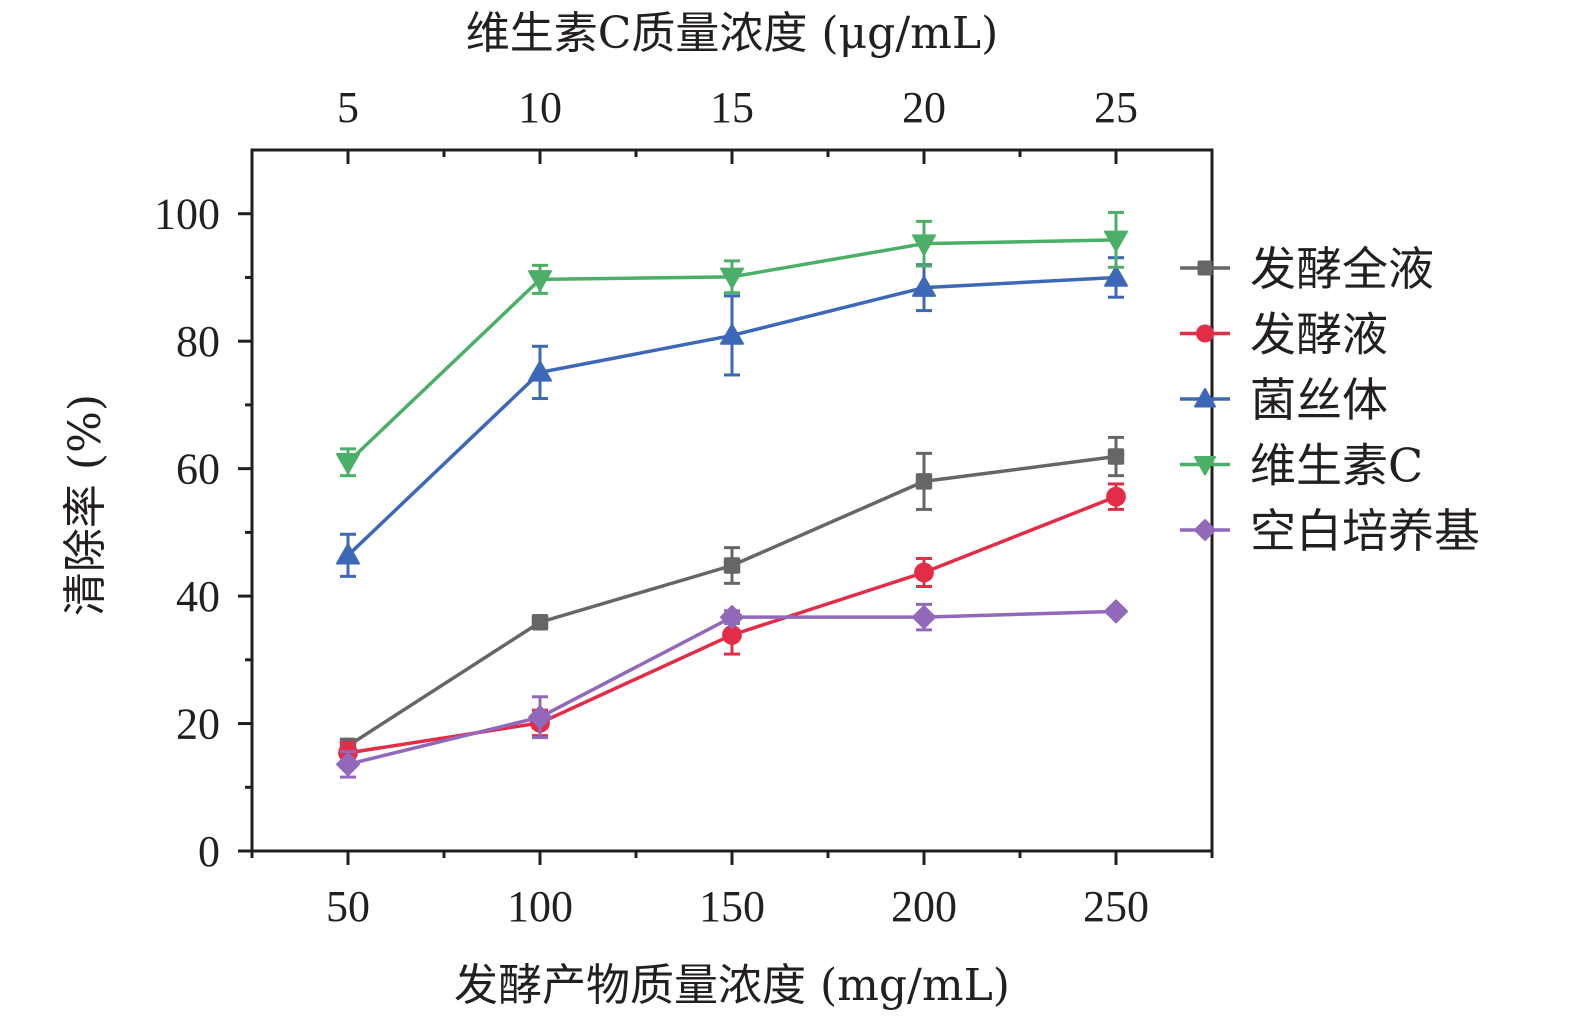 This screenshot has height=1024, width=1575. I want to click on x2-tick-label: 20, so click(924, 107).